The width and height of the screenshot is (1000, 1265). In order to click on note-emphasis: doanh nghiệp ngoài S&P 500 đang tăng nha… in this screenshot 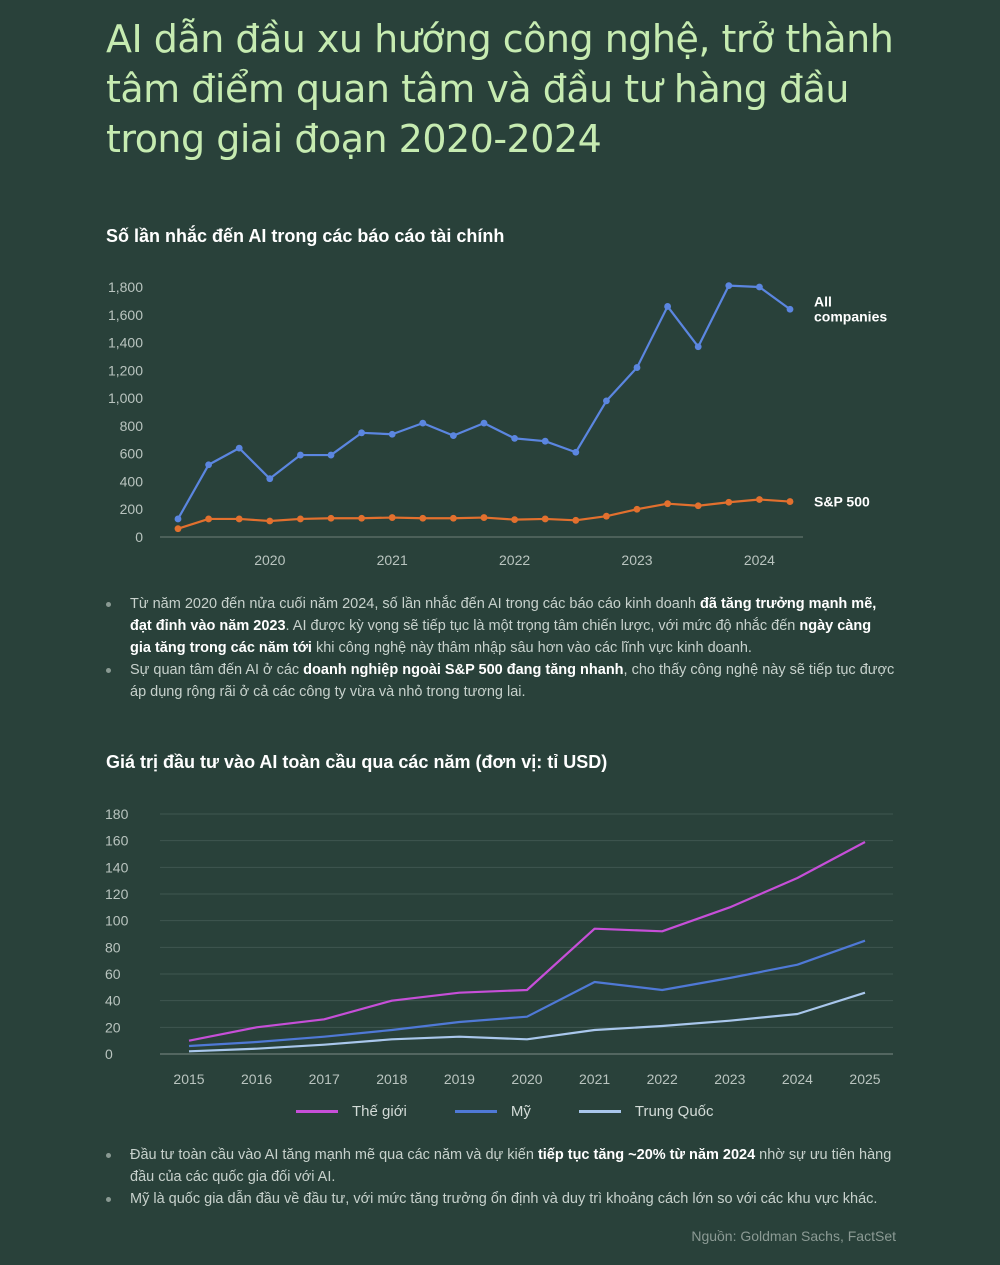, I will do `click(463, 670)`.